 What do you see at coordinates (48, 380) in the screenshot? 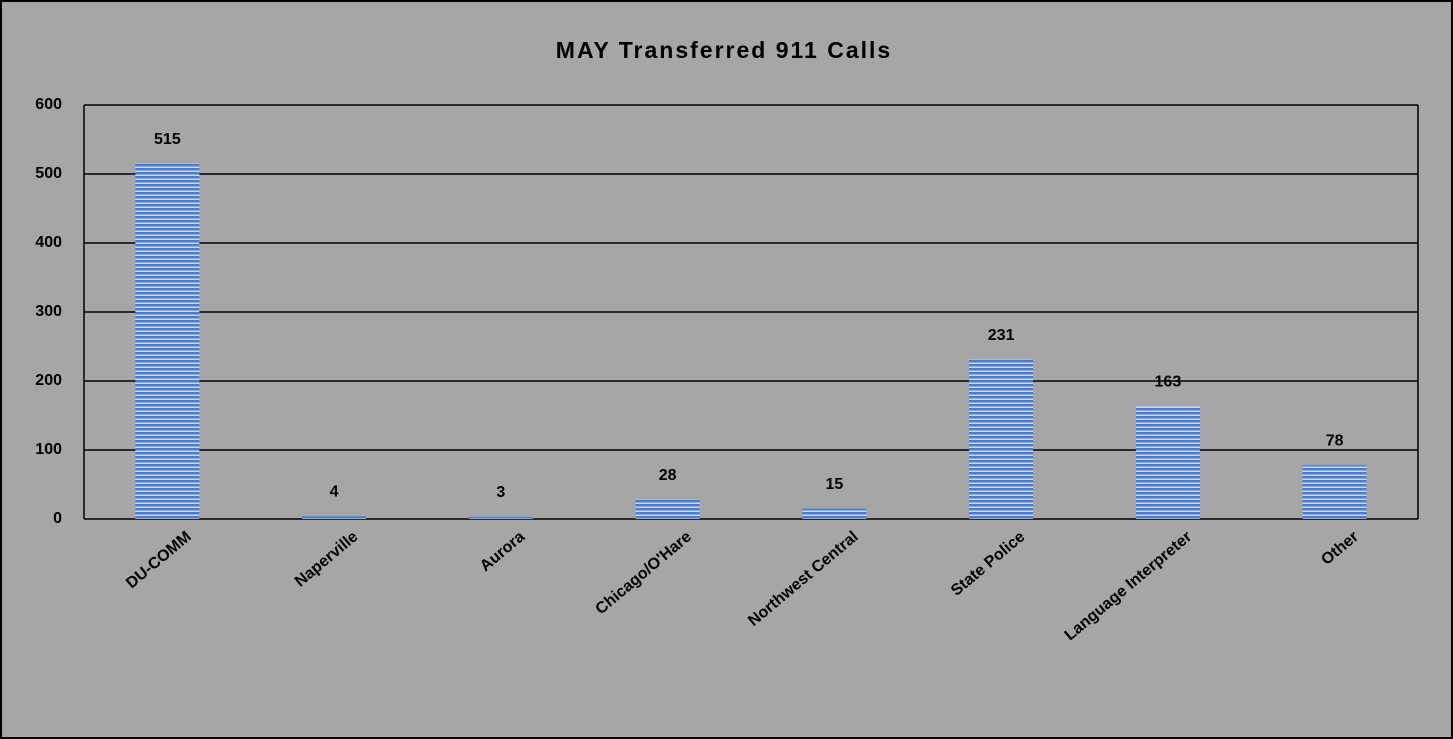
I see `y-tick-label: 200` at bounding box center [48, 380].